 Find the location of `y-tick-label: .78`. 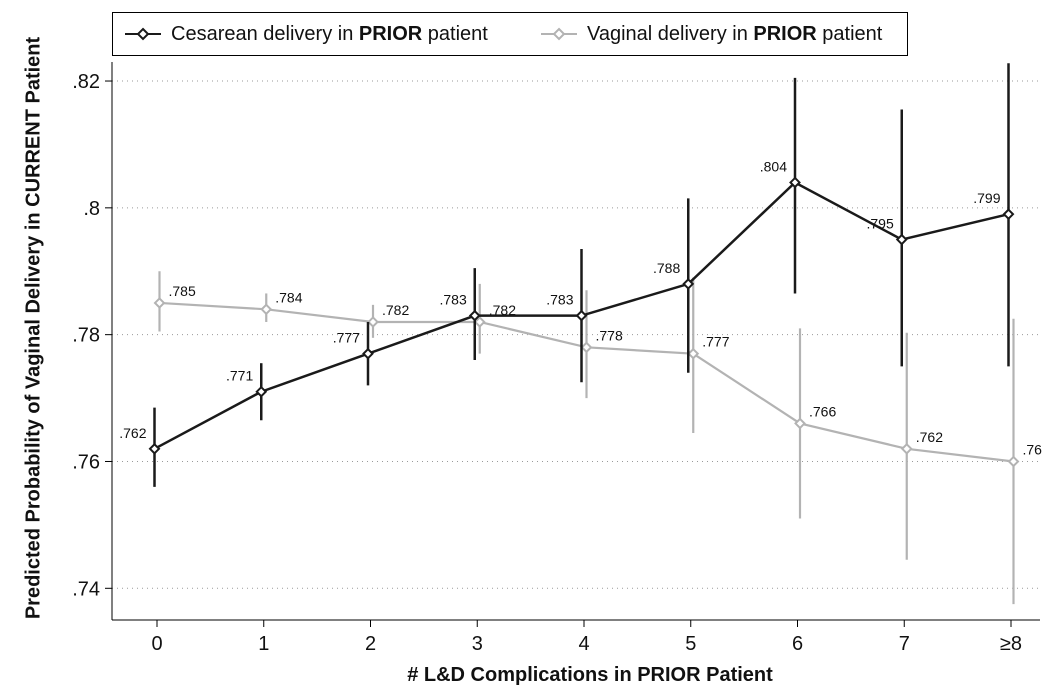

y-tick-label: .78 is located at coordinates (86, 336).